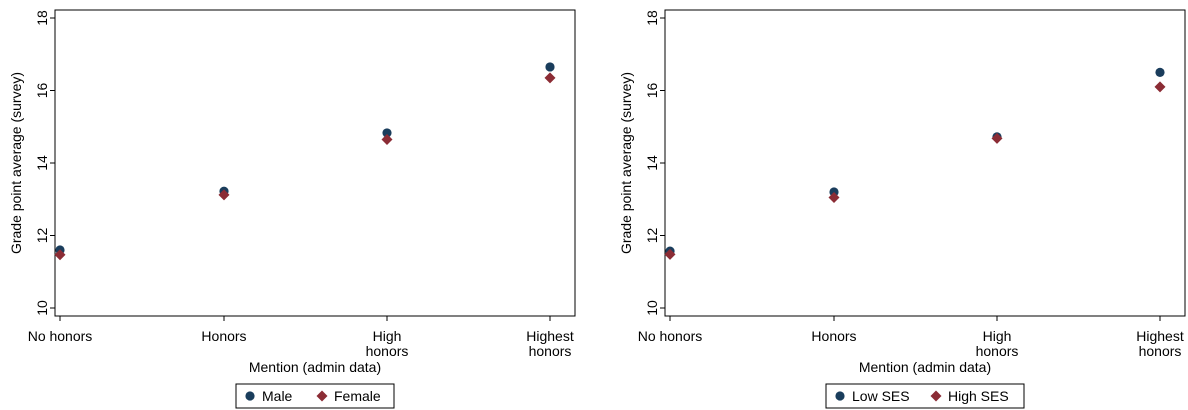 The image size is (1188, 410). What do you see at coordinates (357, 396) in the screenshot?
I see `legend-label: Female` at bounding box center [357, 396].